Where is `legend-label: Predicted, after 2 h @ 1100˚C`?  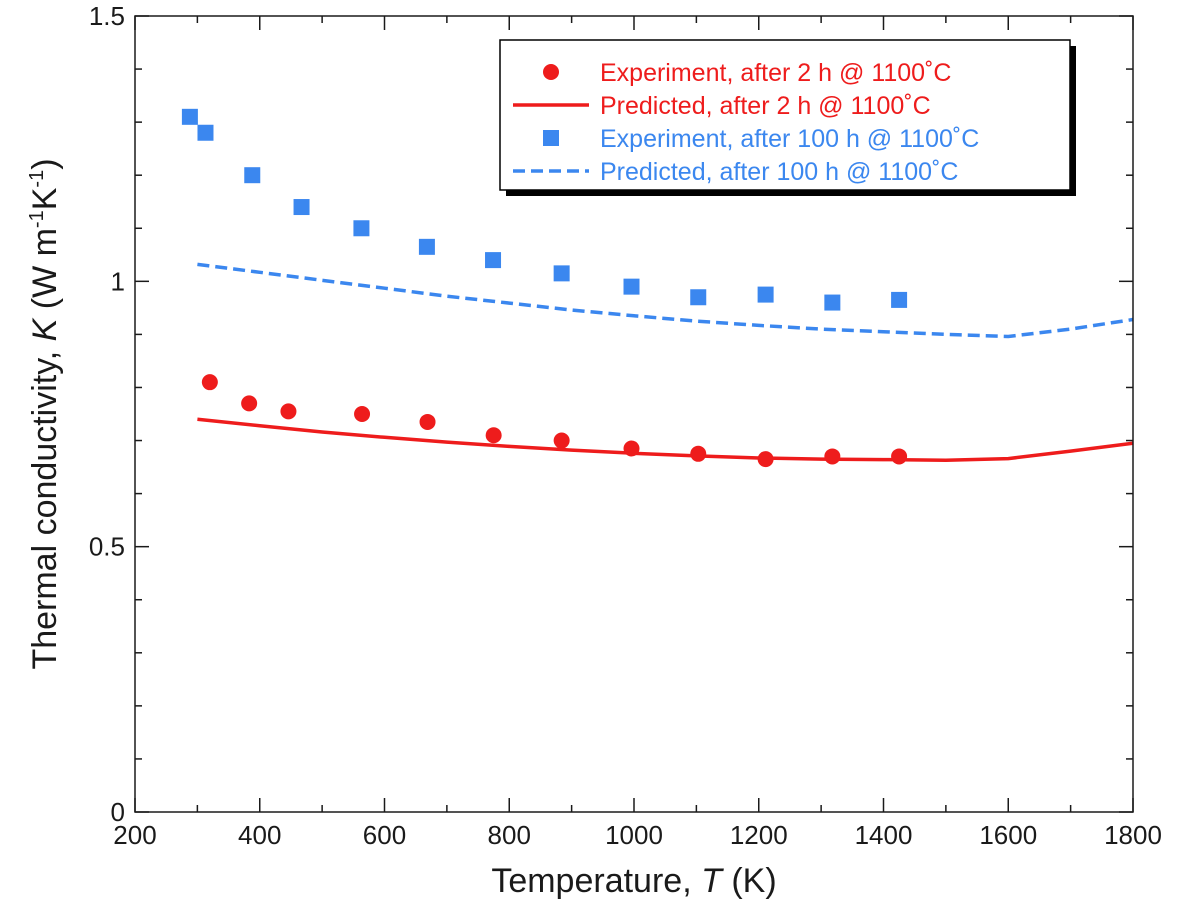
legend-label: Predicted, after 2 h @ 1100˚C is located at coordinates (765, 106).